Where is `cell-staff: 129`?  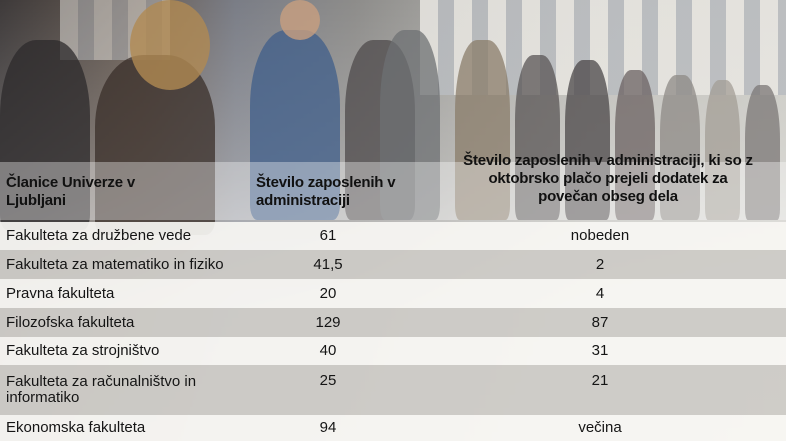 cell-staff: 129 is located at coordinates (328, 322).